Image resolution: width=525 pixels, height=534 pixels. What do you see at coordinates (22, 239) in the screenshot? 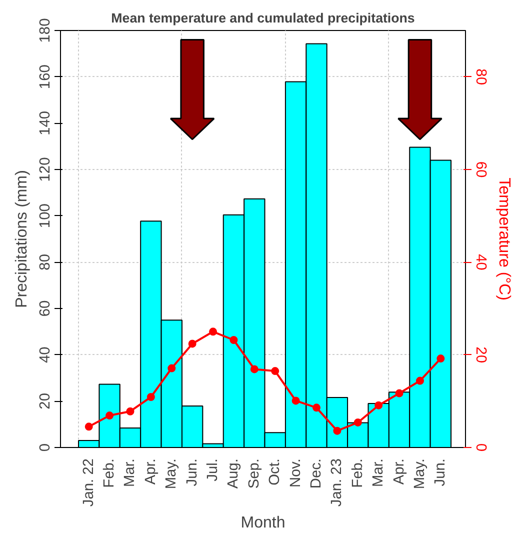
I see `y-axis-title: Precipitations (mm)` at bounding box center [22, 239].